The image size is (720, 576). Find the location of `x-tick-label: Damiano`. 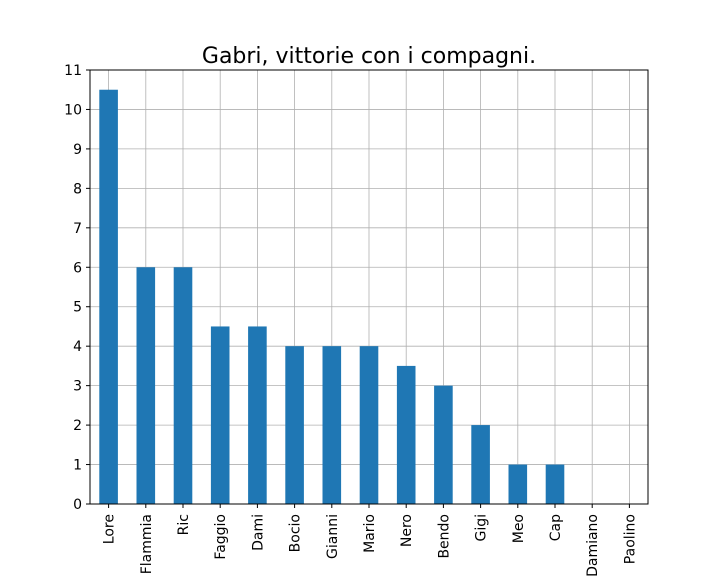

x-tick-label: Damiano is located at coordinates (593, 545).